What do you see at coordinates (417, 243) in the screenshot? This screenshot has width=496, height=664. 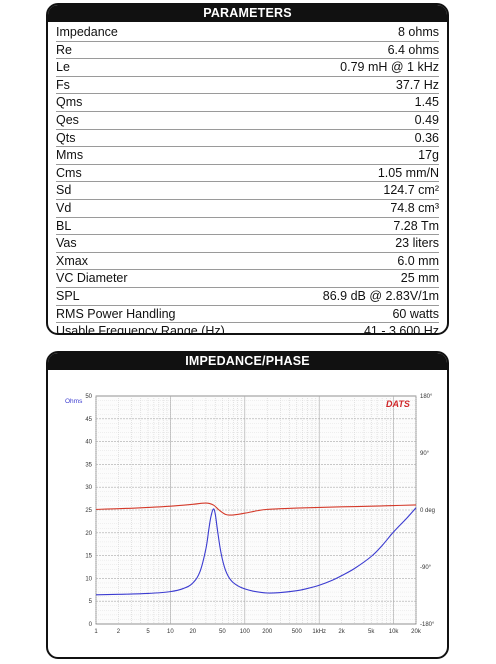 I see `param-value: 23 liters` at bounding box center [417, 243].